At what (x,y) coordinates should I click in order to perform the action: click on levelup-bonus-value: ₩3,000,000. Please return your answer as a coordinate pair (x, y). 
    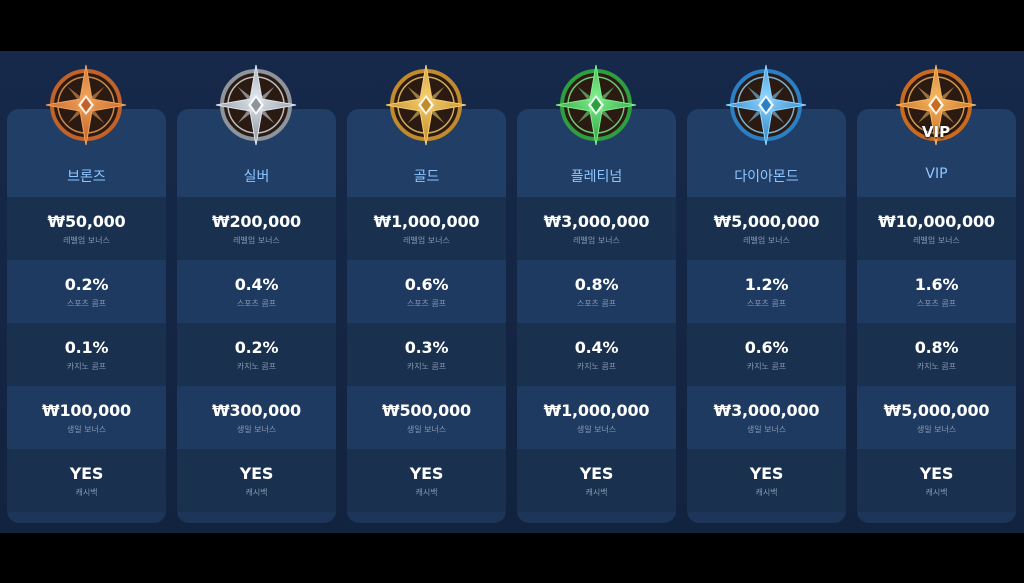
    Looking at the image, I should click on (596, 221).